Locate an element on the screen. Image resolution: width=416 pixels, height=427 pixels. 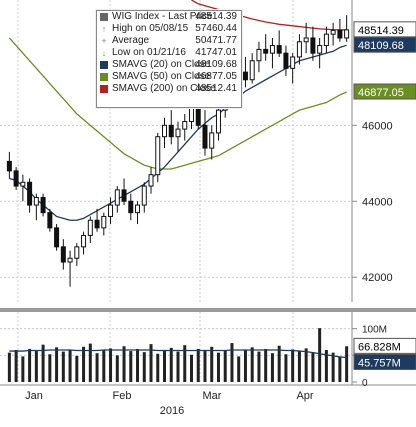
price-badge-label: 46877.05 is located at coordinates (381, 93).